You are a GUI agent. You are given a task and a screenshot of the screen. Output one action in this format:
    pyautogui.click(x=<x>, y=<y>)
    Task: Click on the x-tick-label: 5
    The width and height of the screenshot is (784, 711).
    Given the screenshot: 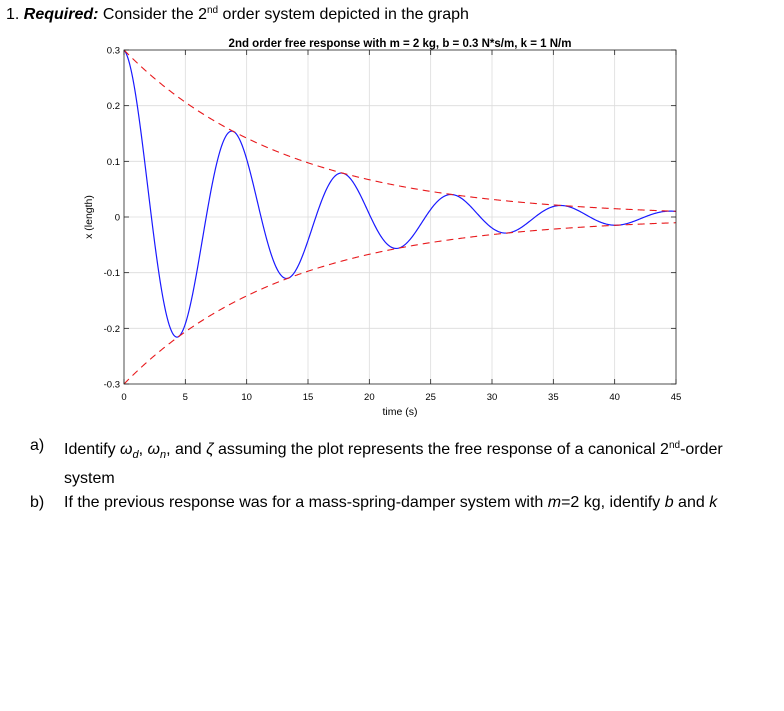 What is the action you would take?
    pyautogui.click(x=185, y=397)
    